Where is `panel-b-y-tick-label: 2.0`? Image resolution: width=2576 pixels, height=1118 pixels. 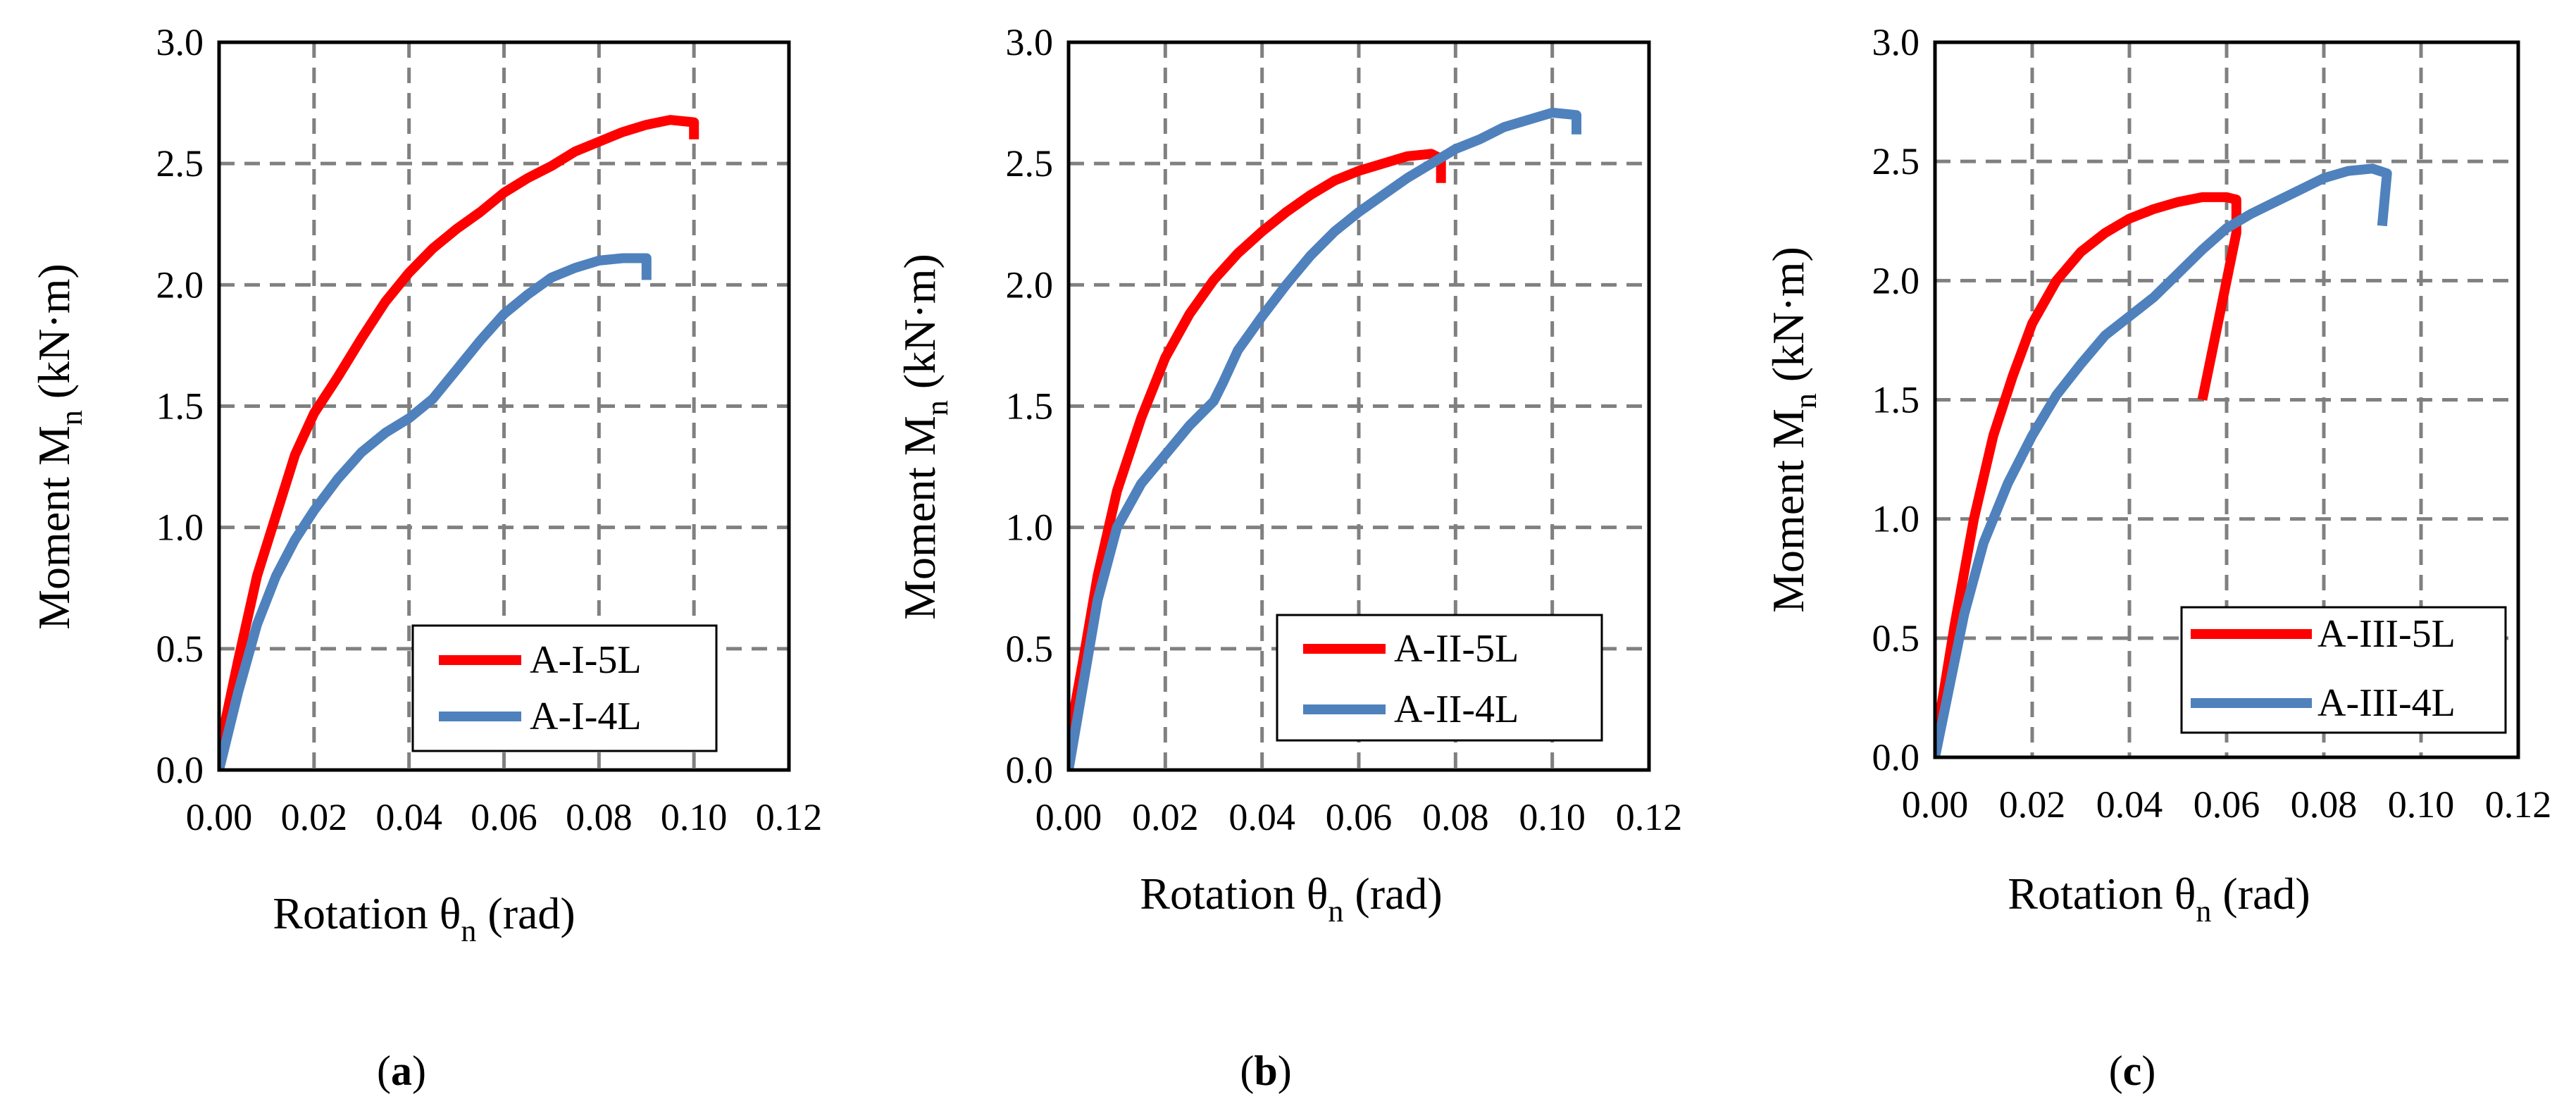 panel-b-y-tick-label: 2.0 is located at coordinates (1030, 284).